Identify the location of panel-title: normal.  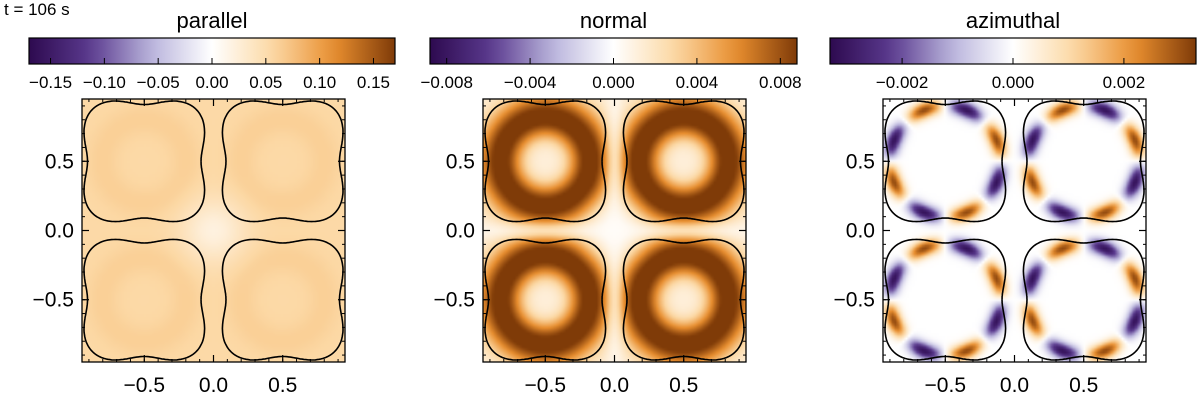
(613, 20).